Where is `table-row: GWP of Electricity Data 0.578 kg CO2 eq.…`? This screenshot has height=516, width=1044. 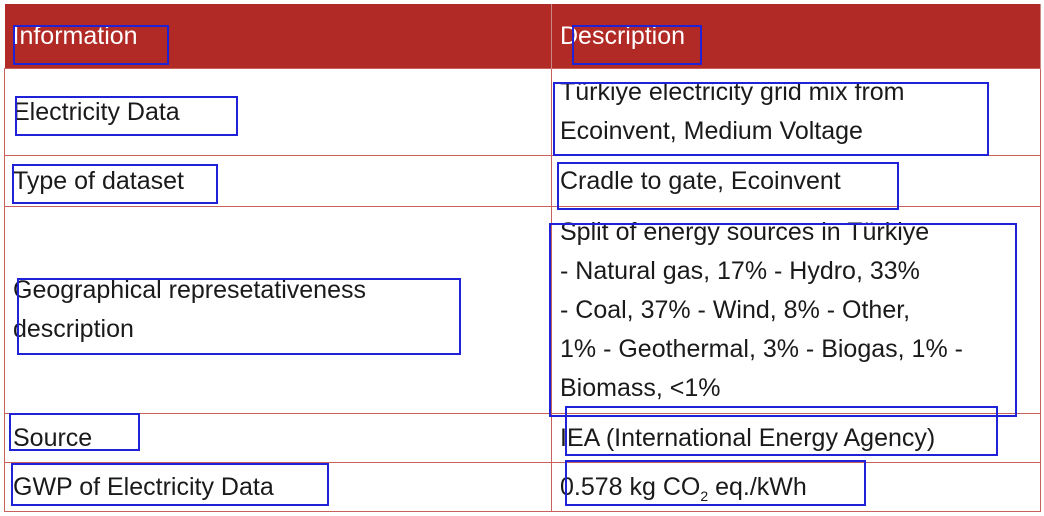 table-row: GWP of Electricity Data 0.578 kg CO2 eq.… is located at coordinates (522, 487).